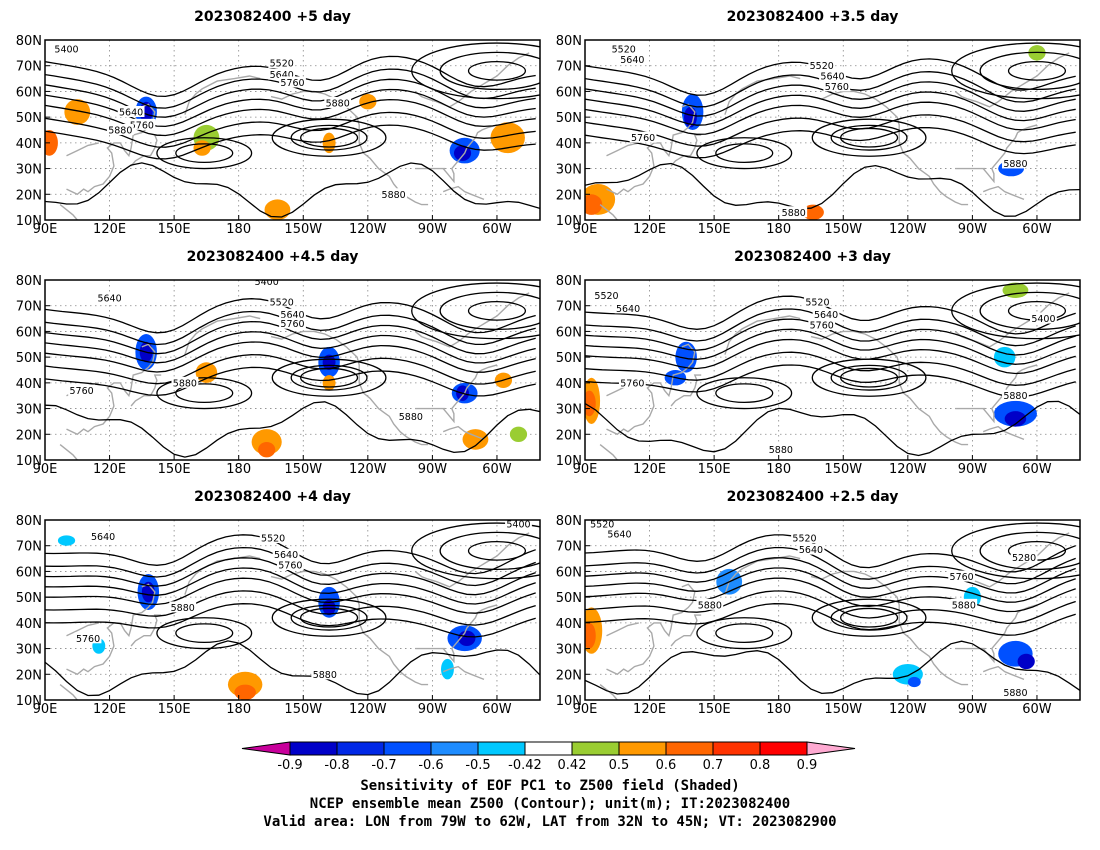 The image size is (1100, 850). I want to click on lat-tick-label: 50N, so click(29, 598).